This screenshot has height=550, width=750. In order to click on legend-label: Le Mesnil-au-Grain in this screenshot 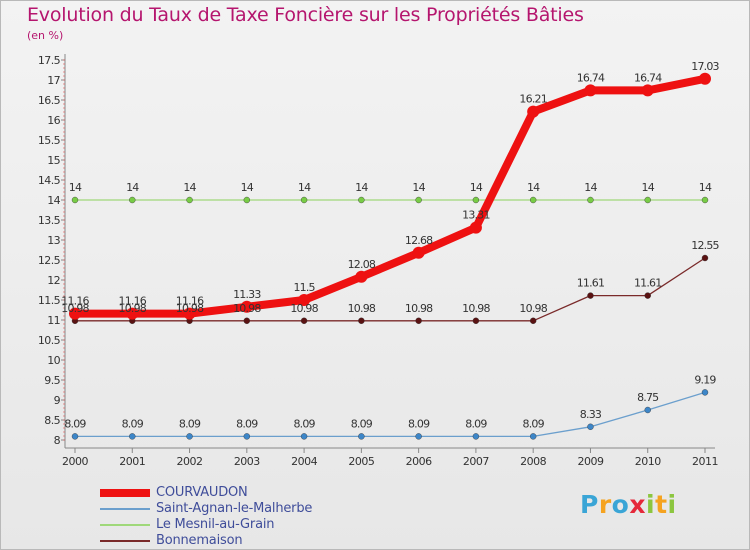, I will do `click(215, 524)`.